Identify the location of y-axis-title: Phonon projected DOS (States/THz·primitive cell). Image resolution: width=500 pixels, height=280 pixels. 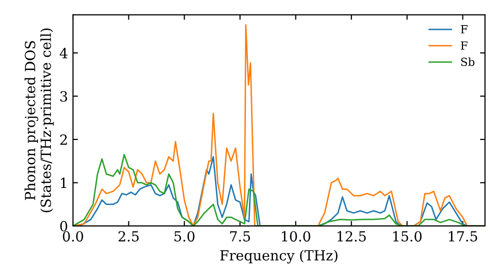
(39, 120).